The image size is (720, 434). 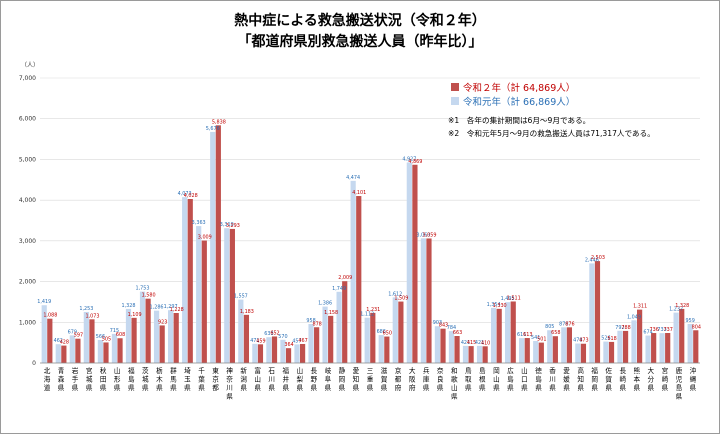 What do you see at coordinates (693, 379) in the screenshot?
I see `category-label: 沖縄県` at bounding box center [693, 379].